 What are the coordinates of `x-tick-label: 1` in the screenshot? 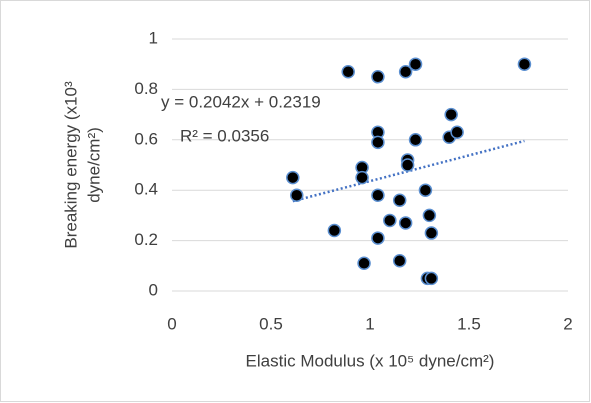 It's located at (369, 323).